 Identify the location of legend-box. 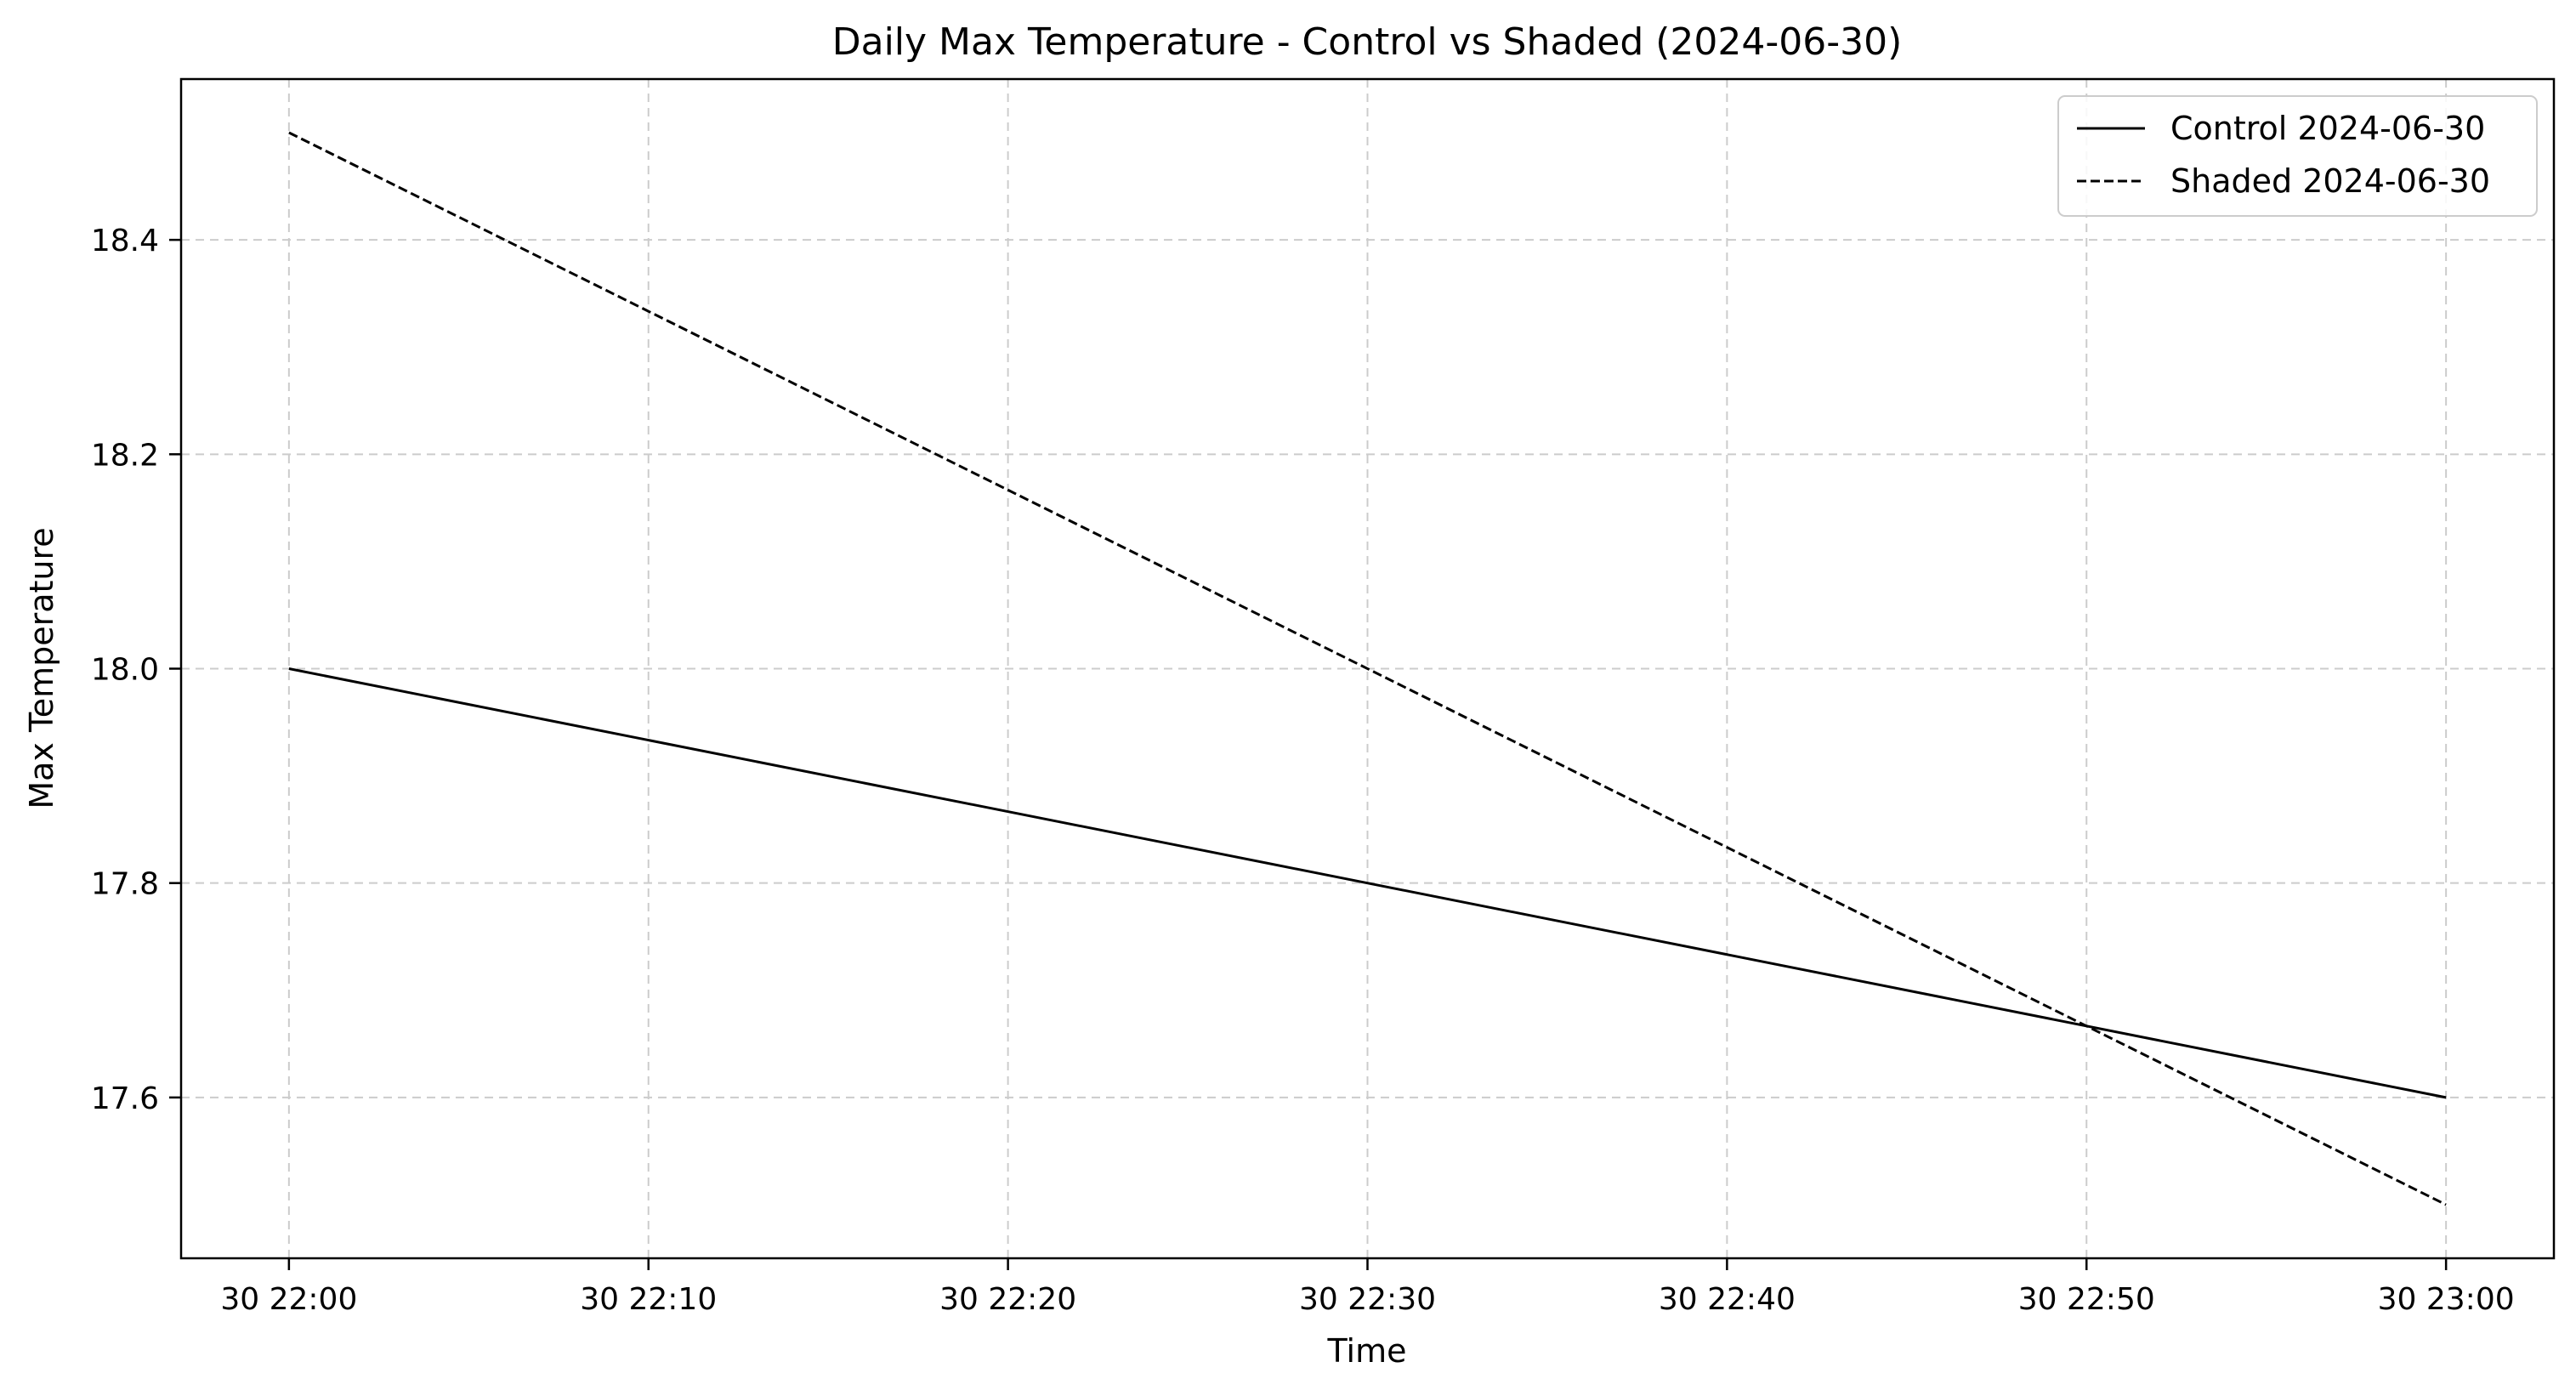
(2298, 156).